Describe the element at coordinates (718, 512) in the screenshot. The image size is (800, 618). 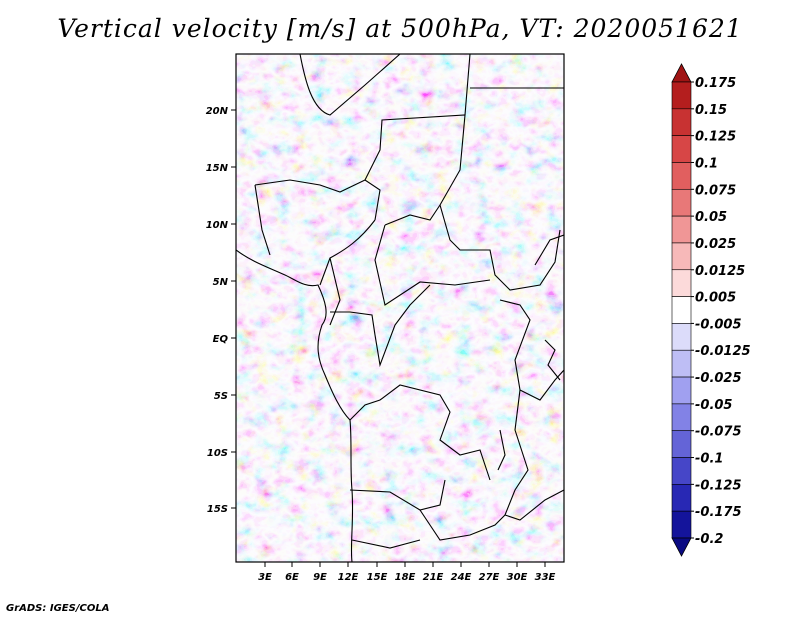
I see `colorbar-label: -0.175` at that location.